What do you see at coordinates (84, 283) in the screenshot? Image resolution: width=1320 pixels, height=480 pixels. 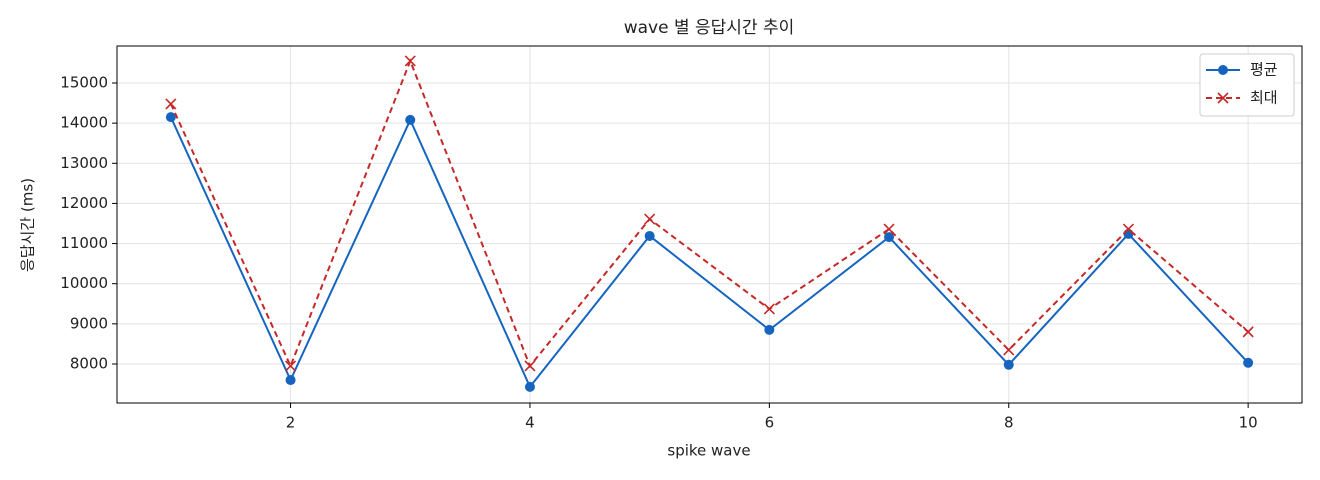 I see `y-tick-label: 10000` at bounding box center [84, 283].